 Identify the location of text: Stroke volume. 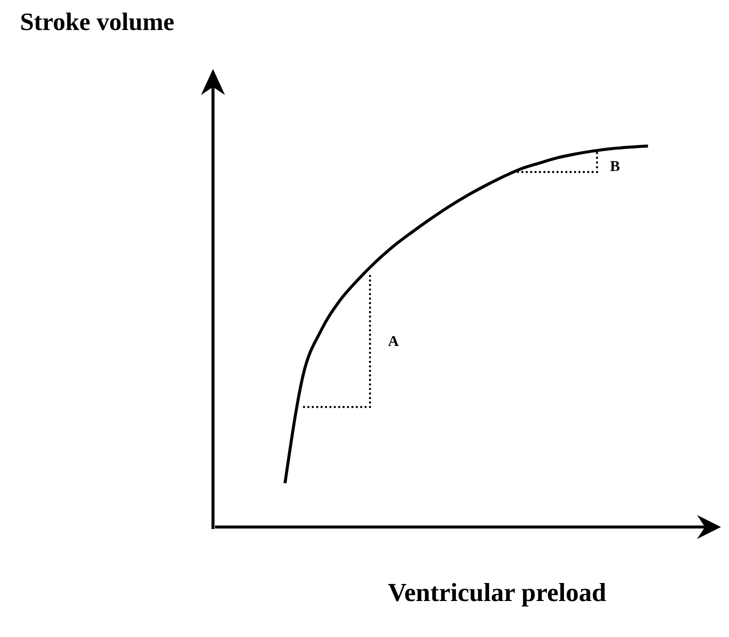
(97, 22).